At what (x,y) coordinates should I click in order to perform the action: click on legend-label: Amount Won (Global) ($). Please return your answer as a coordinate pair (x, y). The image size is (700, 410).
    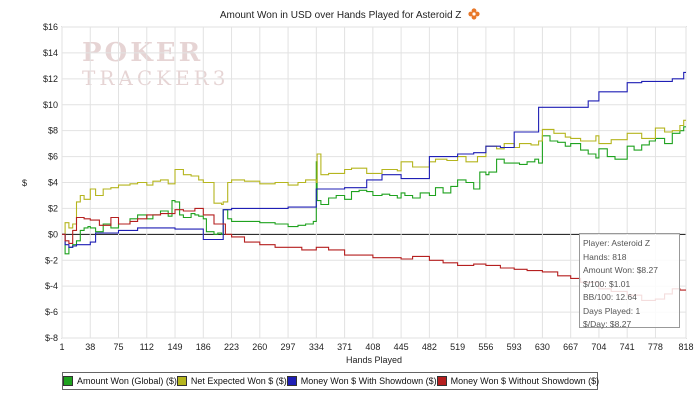
    Looking at the image, I should click on (127, 381).